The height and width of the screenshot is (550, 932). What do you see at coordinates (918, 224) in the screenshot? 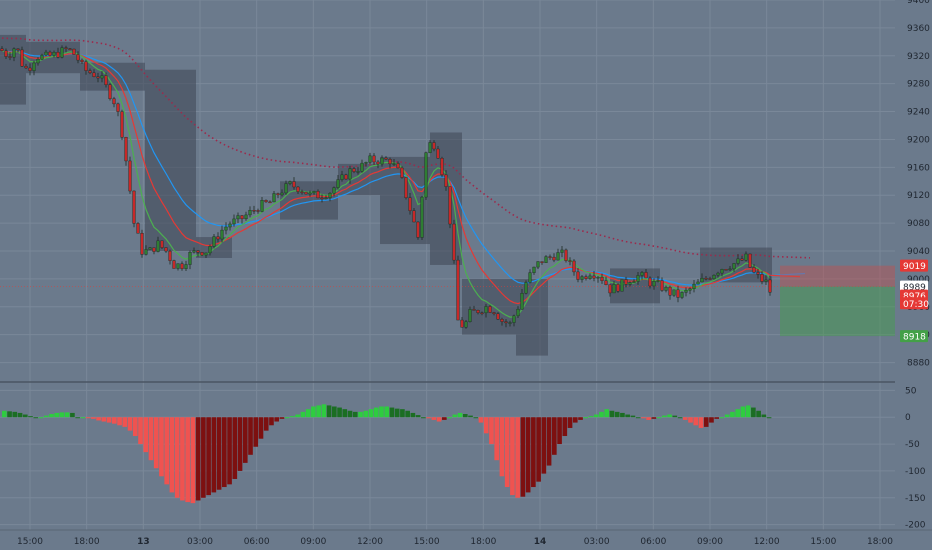
I see `price-tick-label: 9080` at bounding box center [918, 224].